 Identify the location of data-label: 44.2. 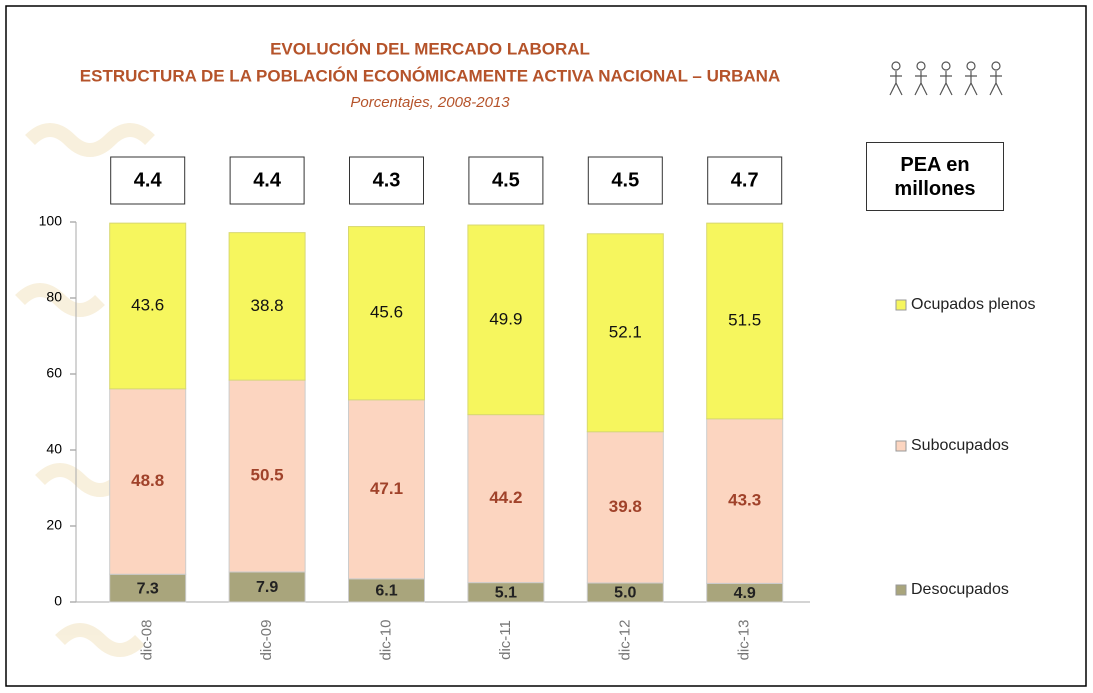
(505, 497).